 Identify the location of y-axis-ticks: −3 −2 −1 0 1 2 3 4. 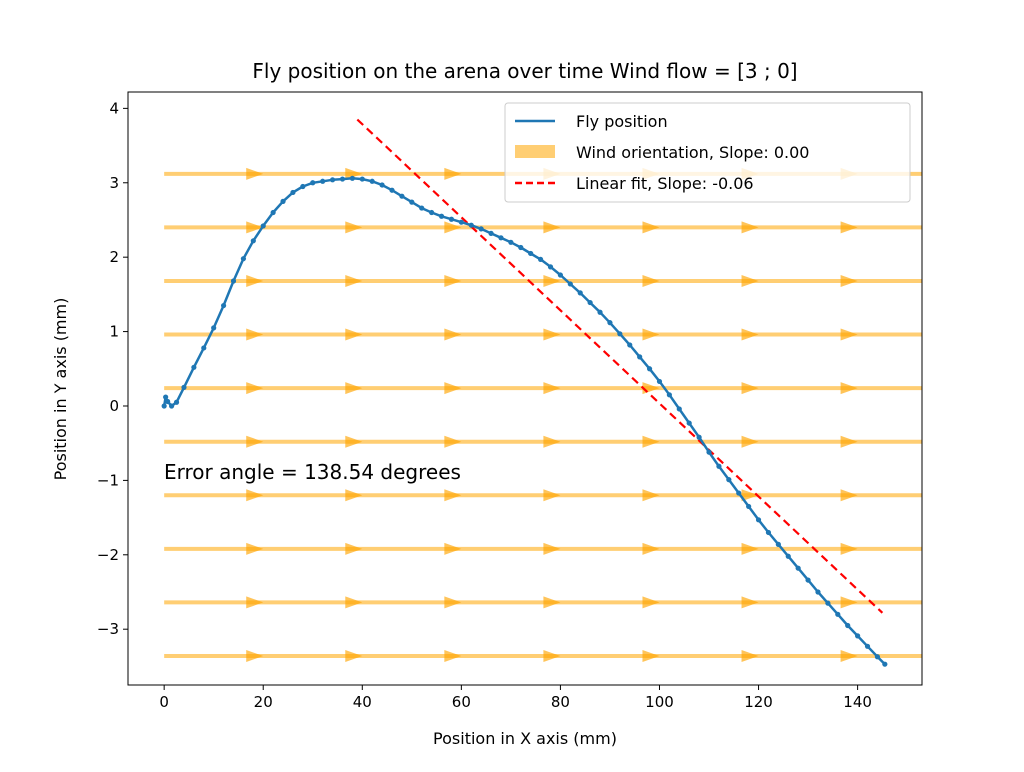
(112, 368).